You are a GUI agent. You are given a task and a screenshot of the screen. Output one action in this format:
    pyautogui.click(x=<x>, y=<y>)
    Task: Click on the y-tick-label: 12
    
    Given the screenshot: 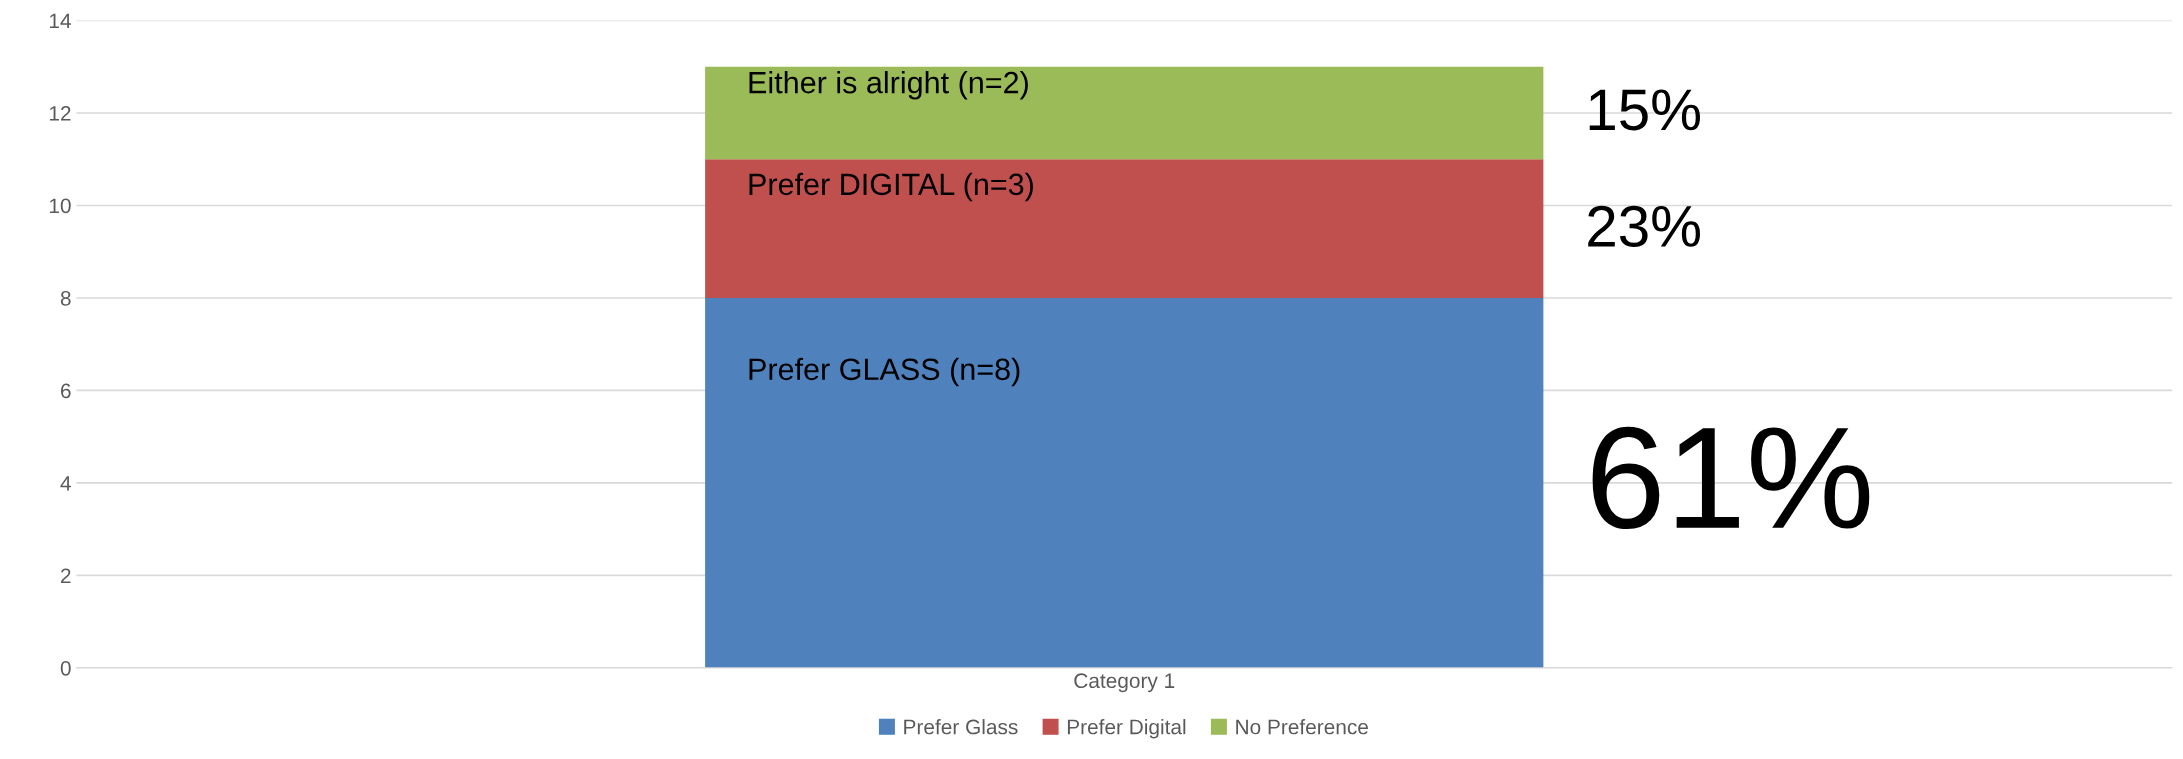 What is the action you would take?
    pyautogui.click(x=60, y=113)
    